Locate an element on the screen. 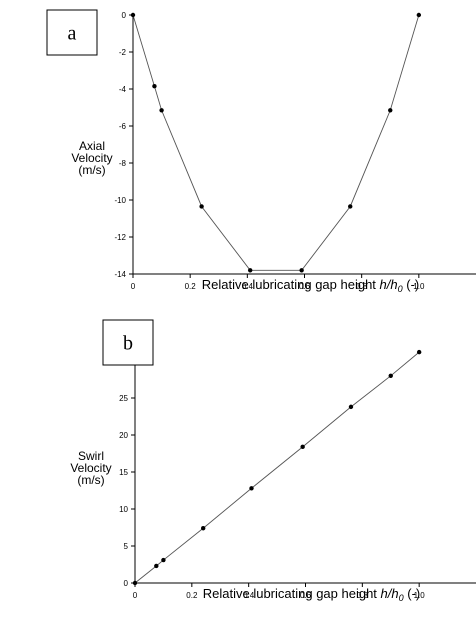 This screenshot has height=626, width=476. y-tick-label: -2 is located at coordinates (123, 52).